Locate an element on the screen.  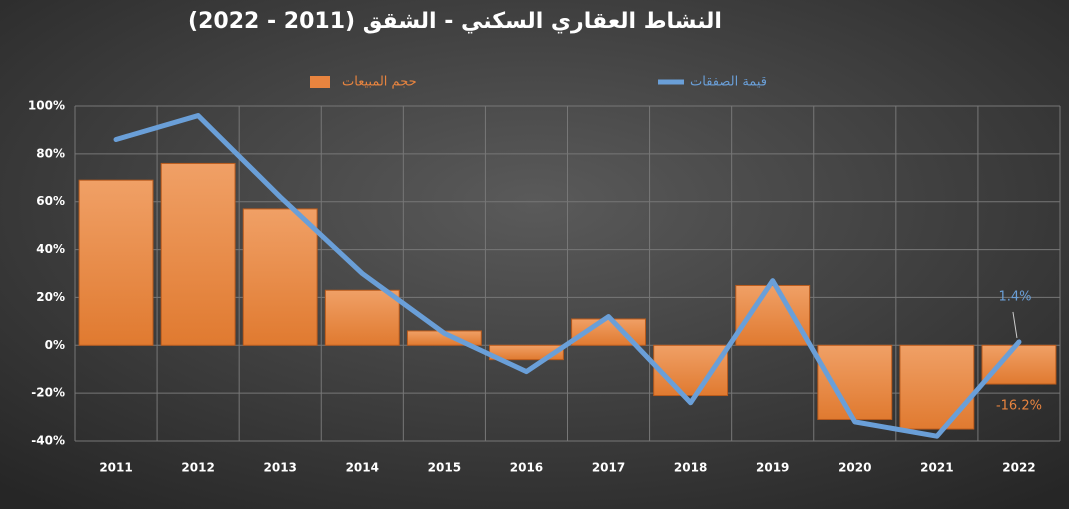
x-tick-label: 2016 is located at coordinates (526, 468).